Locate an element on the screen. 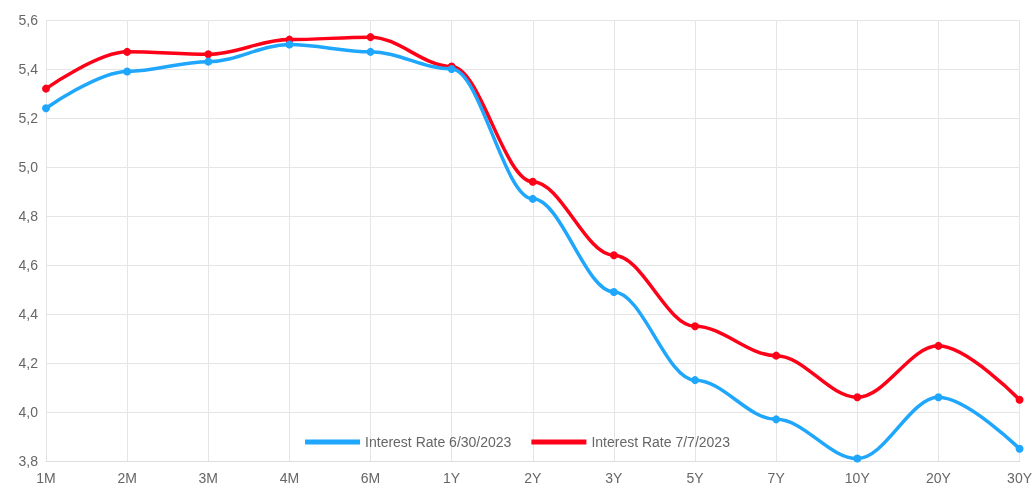 Image resolution: width=1035 pixels, height=488 pixels. y-tick-label: 5,4 is located at coordinates (28, 69).